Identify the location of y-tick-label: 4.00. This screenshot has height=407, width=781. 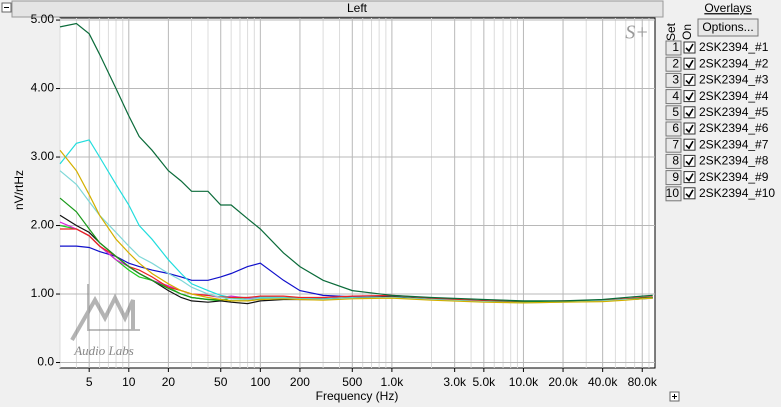
(43, 88).